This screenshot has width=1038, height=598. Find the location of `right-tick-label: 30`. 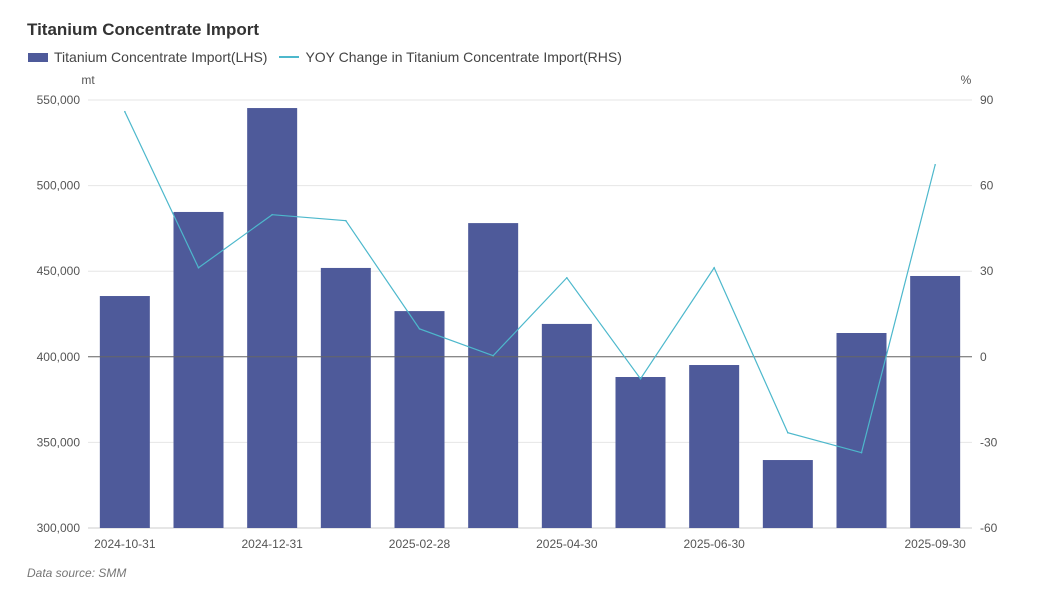

right-tick-label: 30 is located at coordinates (987, 271).